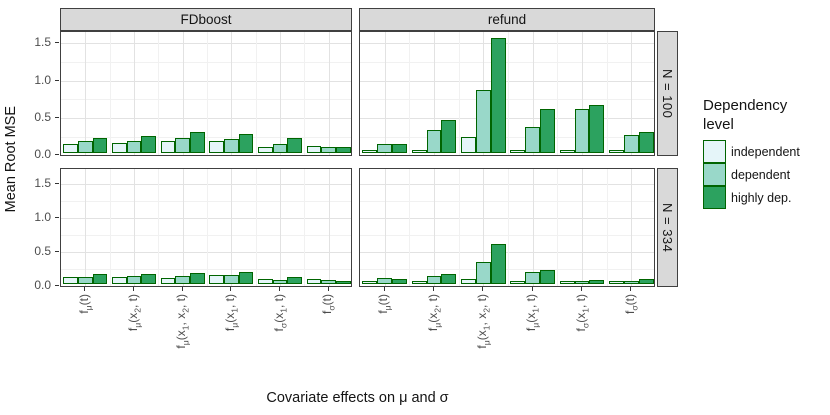 The width and height of the screenshot is (830, 415). What do you see at coordinates (328, 304) in the screenshot?
I see `x-tick-label: fσ(t)` at bounding box center [328, 304].